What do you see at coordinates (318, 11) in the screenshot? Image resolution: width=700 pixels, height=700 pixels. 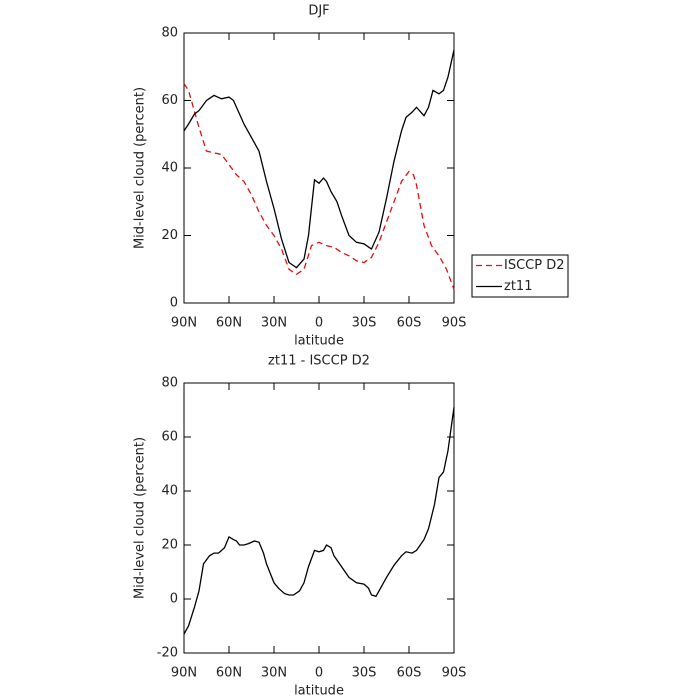 I see `chart-title: DJF` at bounding box center [318, 11].